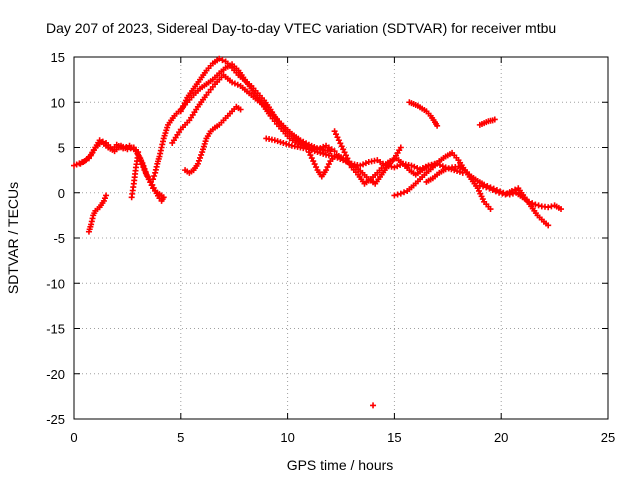 The image size is (640, 480). I want to click on x-tick-labels: 0 5 10 15 20 25, so click(342, 437).